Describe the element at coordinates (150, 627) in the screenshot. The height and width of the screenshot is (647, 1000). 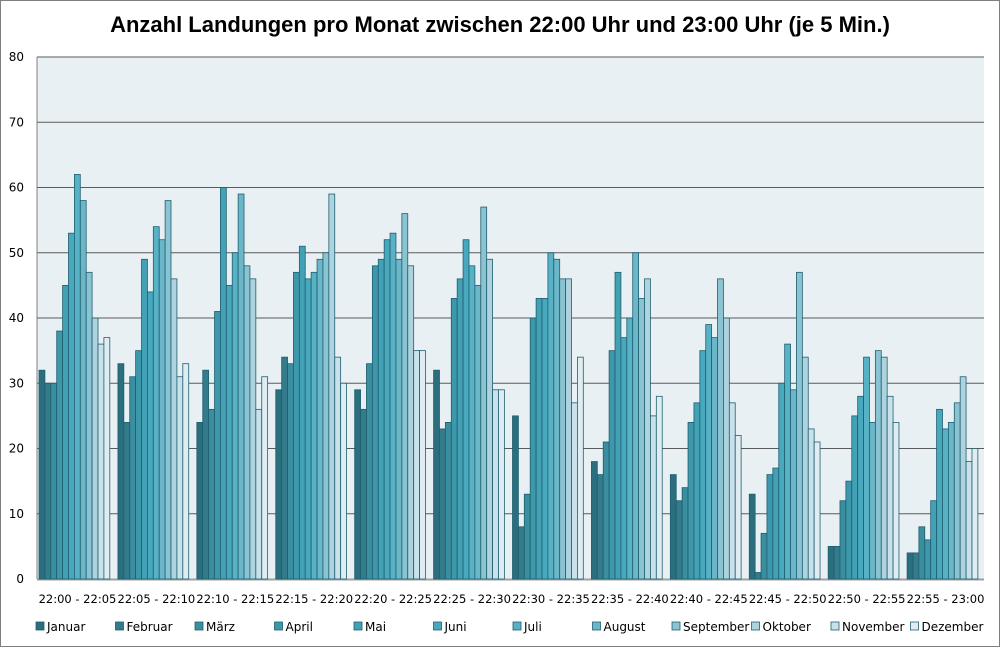
I see `legend-label: Februar` at that location.